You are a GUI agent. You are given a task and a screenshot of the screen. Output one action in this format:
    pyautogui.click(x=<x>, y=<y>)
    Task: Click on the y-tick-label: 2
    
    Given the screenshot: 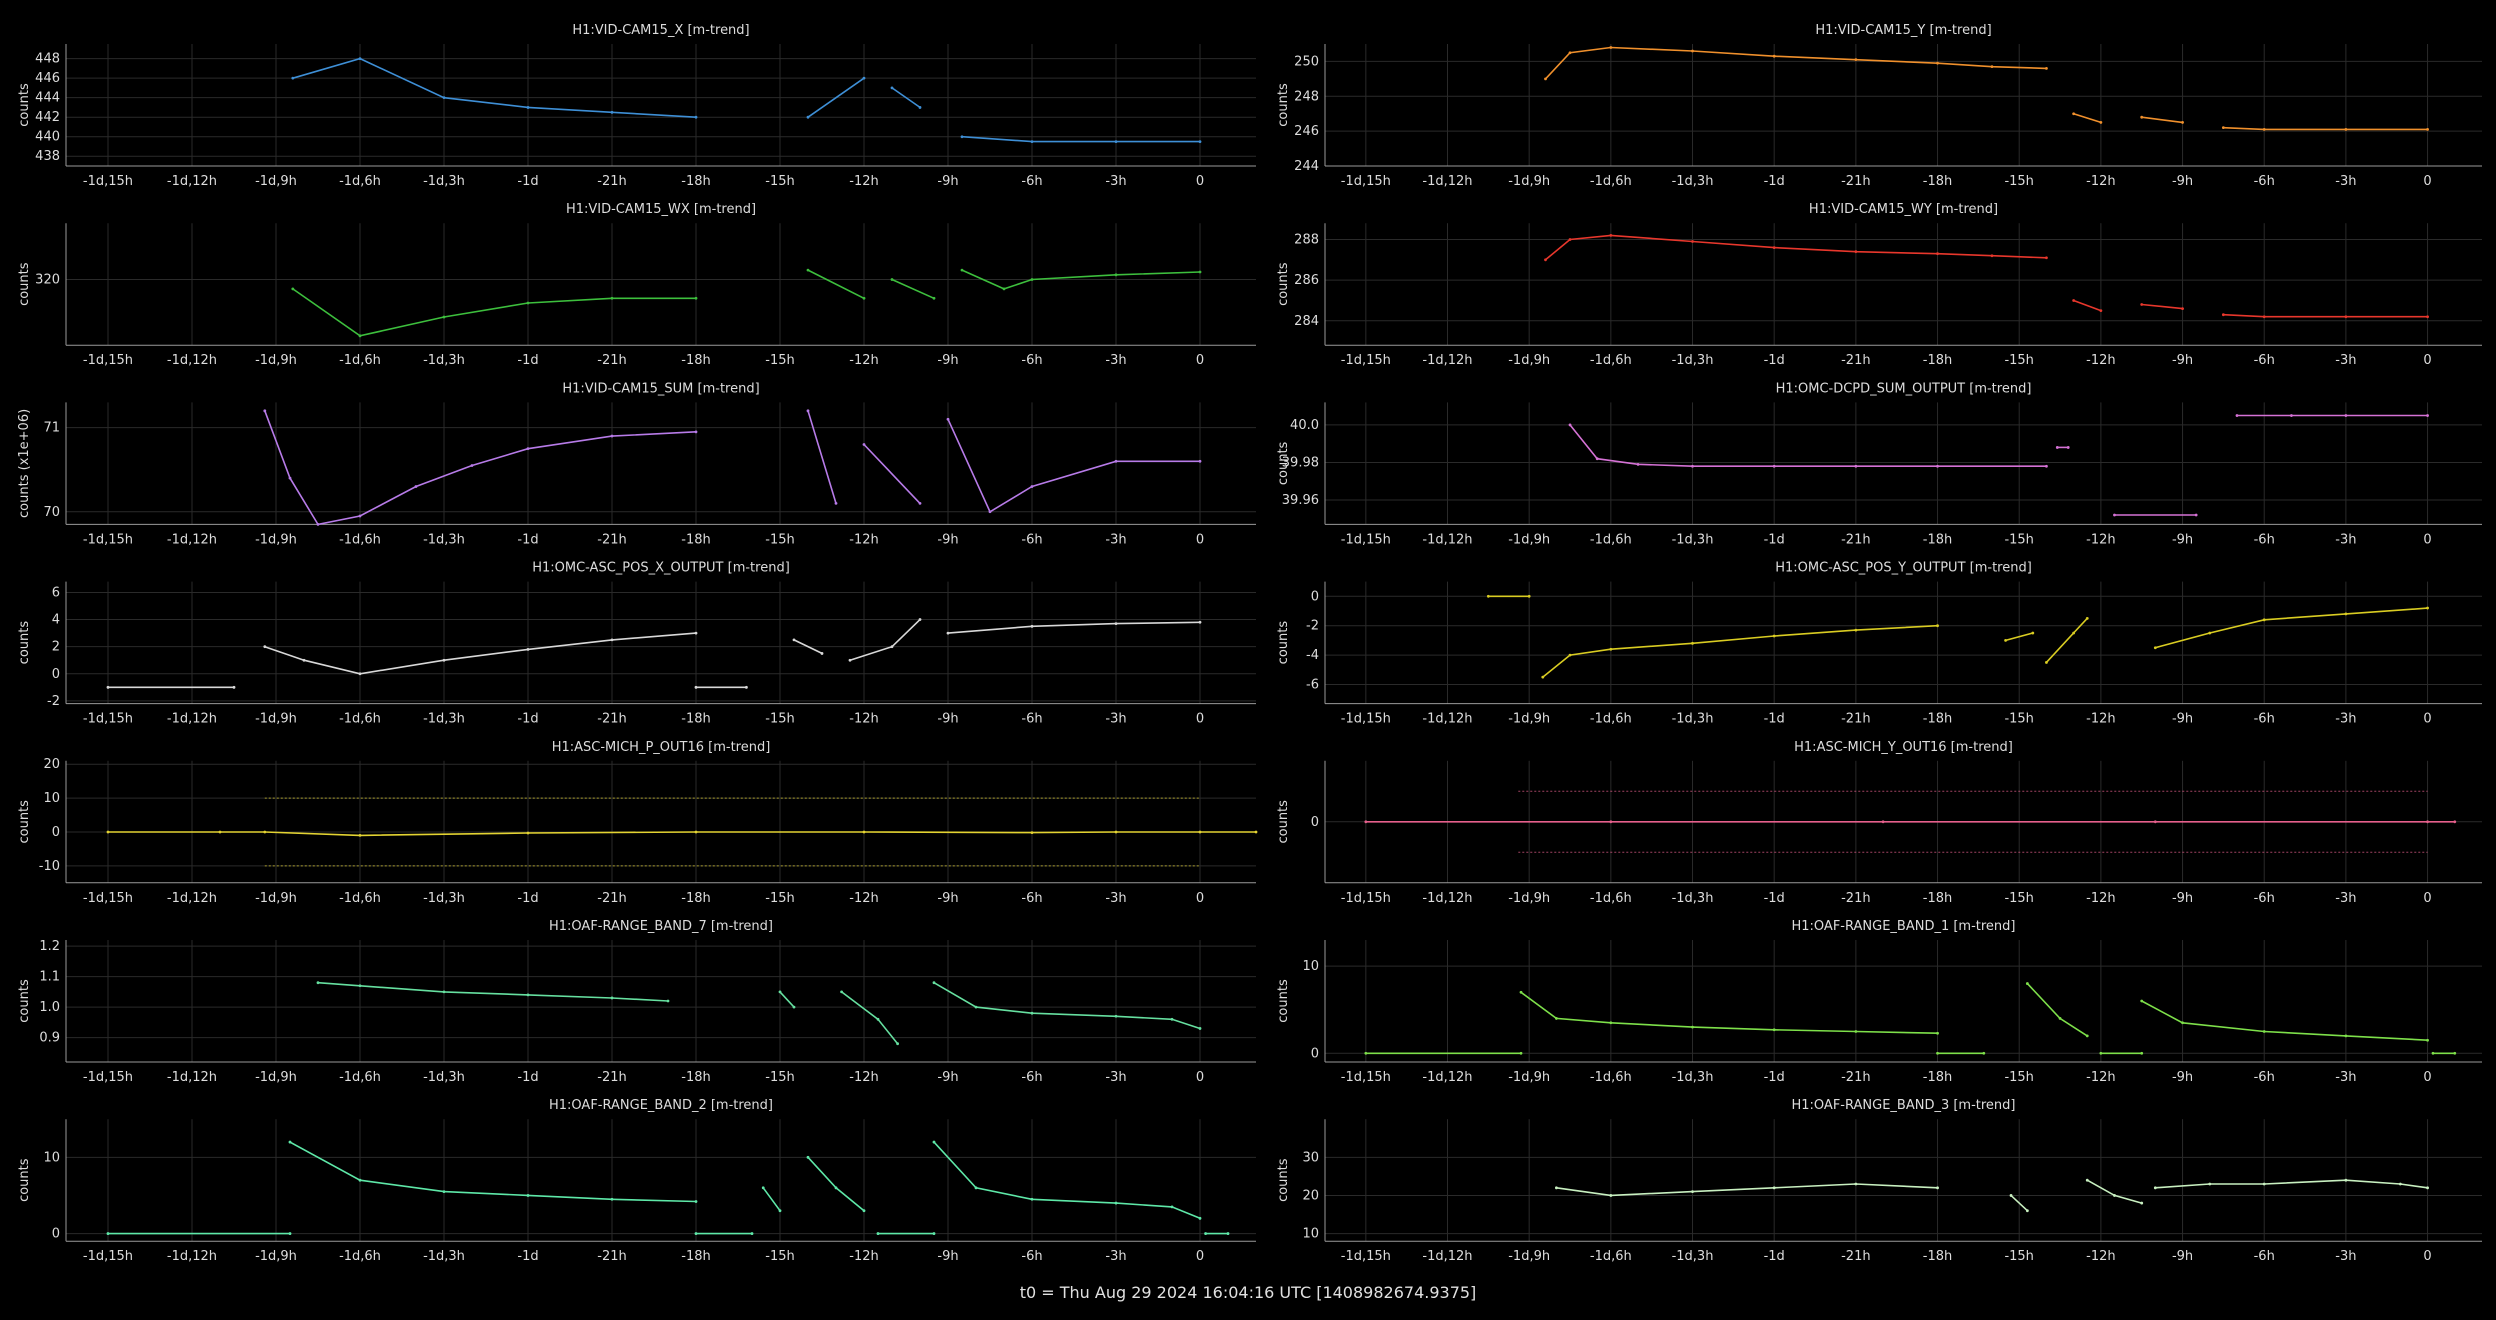 What is the action you would take?
    pyautogui.click(x=56, y=647)
    